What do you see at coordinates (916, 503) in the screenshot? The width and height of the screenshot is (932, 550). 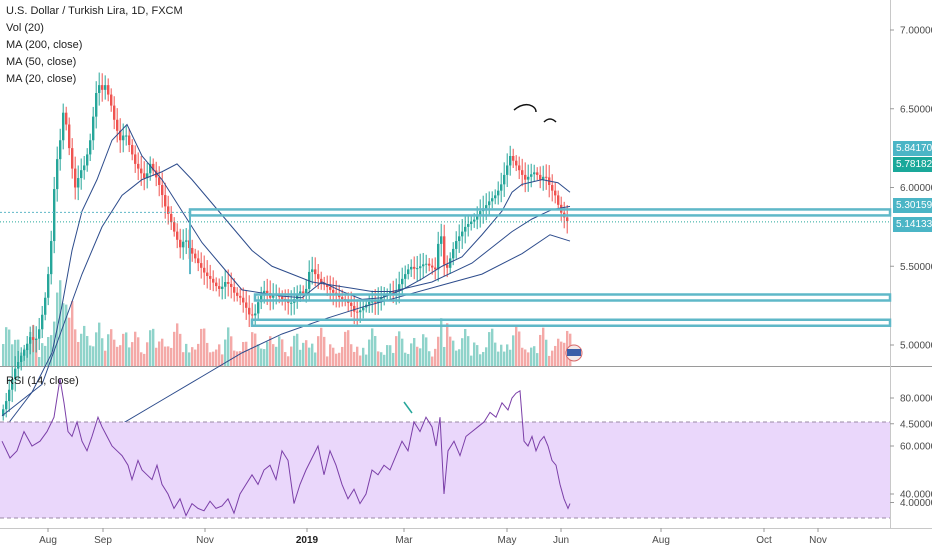 I see `price-tick-label: 4.00000` at bounding box center [916, 503].